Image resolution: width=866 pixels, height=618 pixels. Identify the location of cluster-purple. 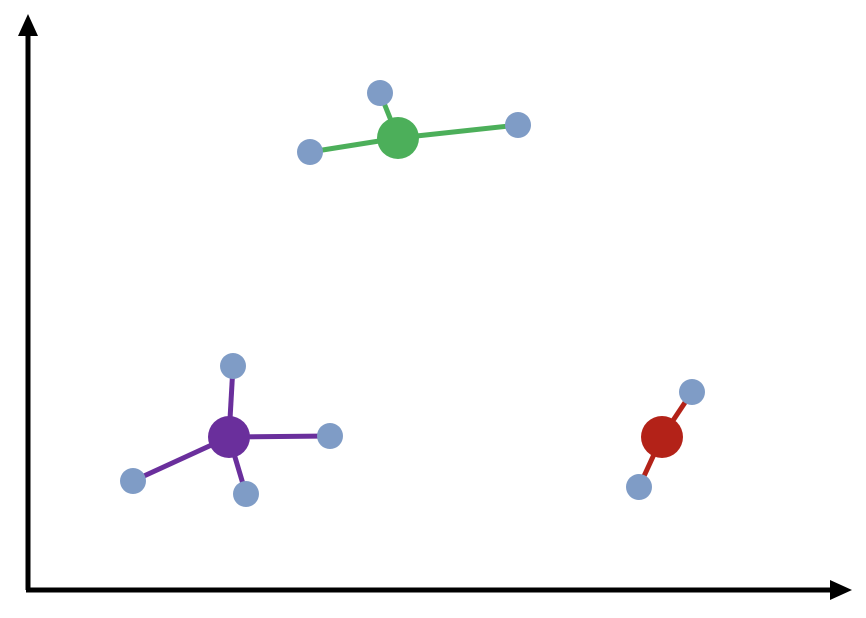
(231, 430).